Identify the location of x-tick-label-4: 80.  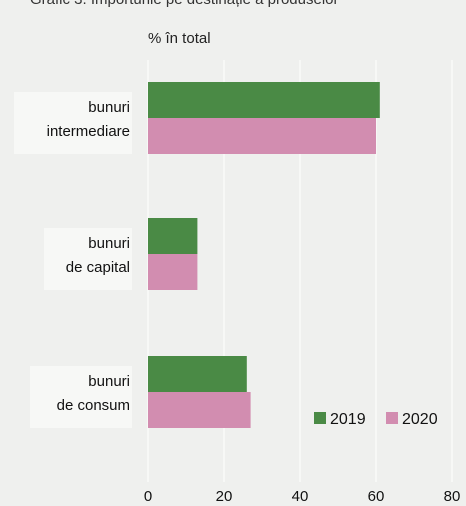
(452, 496).